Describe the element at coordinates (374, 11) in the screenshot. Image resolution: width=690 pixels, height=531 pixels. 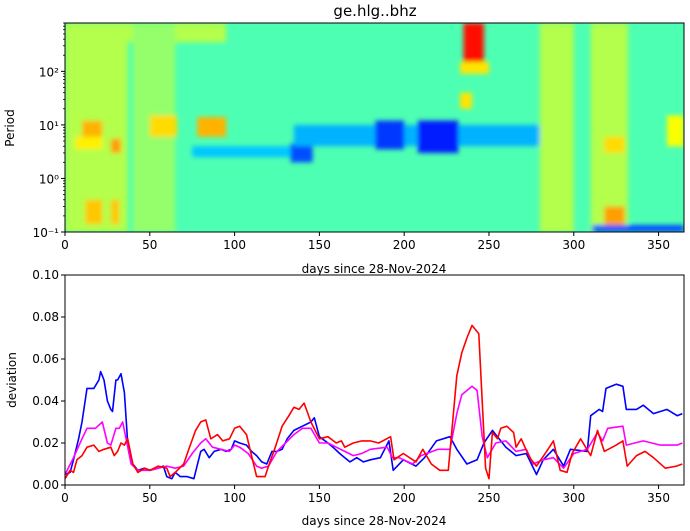
I see `heatmap-title: ge.hlg..bhz` at that location.